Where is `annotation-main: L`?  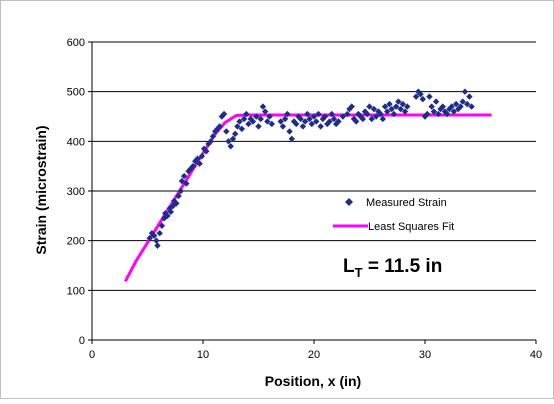 annotation-main: L is located at coordinates (349, 266).